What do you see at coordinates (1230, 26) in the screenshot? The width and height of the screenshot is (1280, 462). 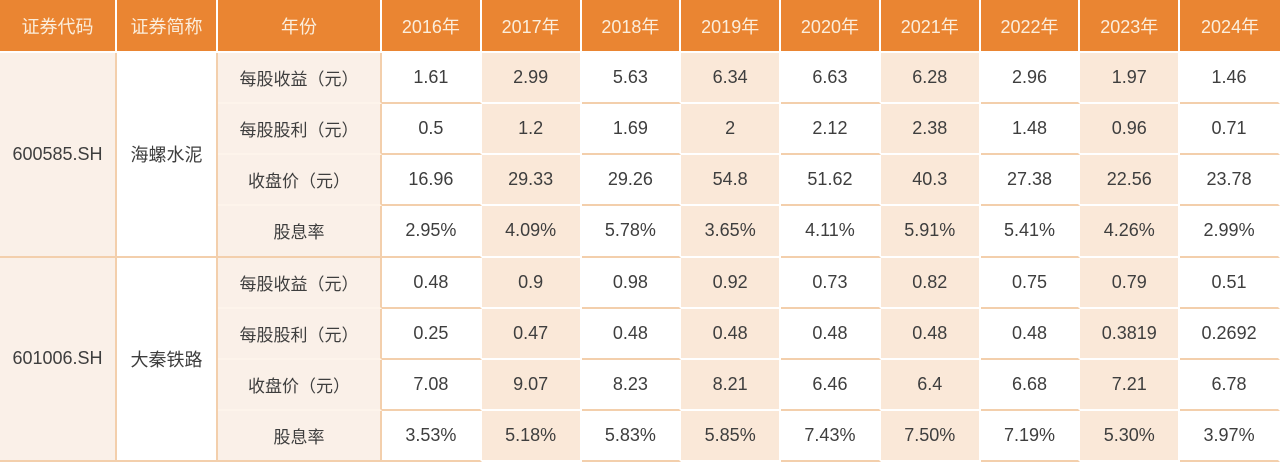 I see `header-year-2024: 2024年` at bounding box center [1230, 26].